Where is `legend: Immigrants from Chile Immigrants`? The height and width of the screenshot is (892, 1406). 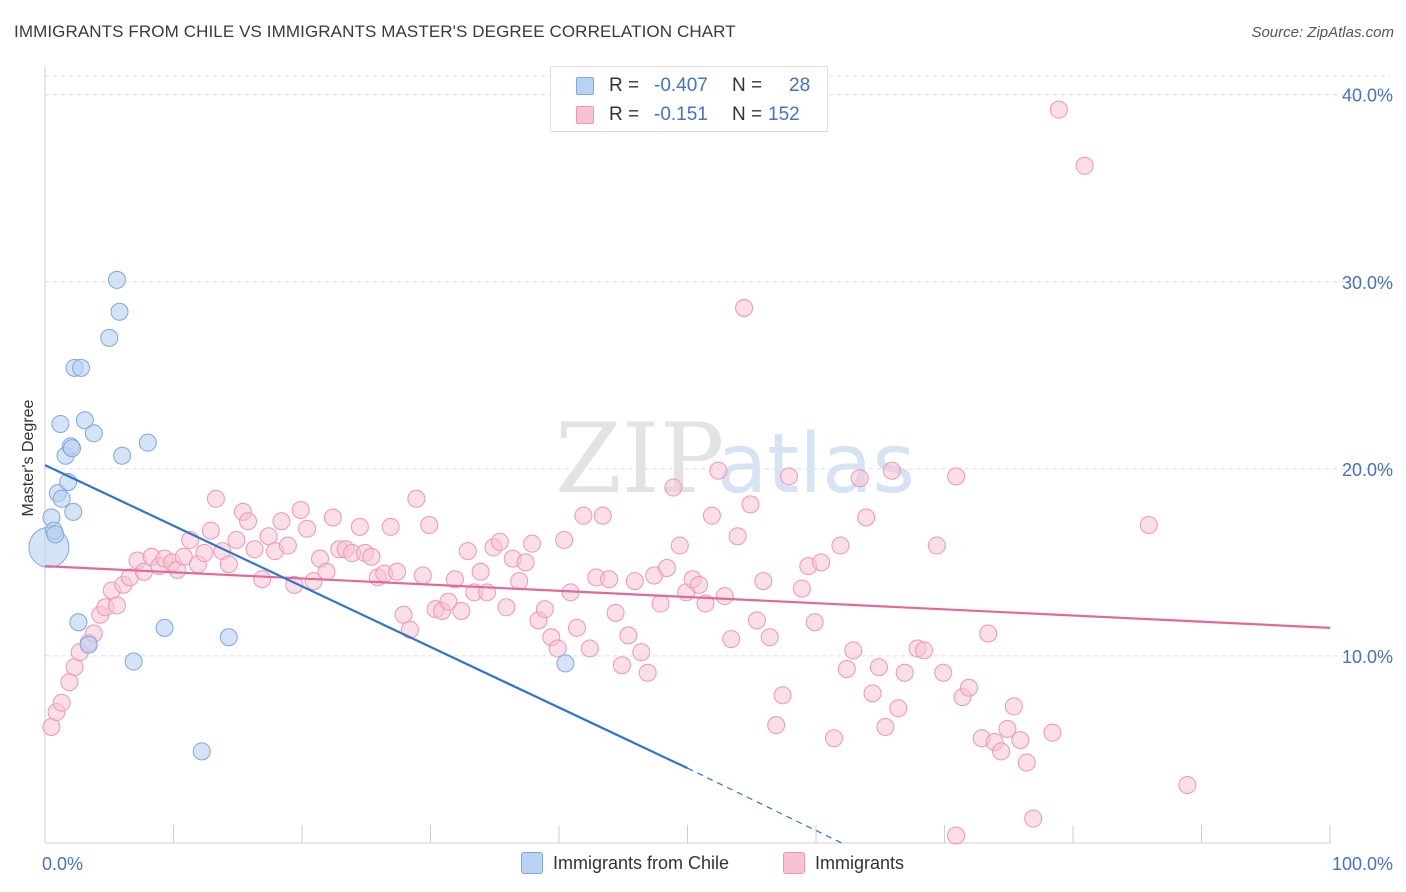 legend: Immigrants from Chile Immigrants is located at coordinates (703, 865).